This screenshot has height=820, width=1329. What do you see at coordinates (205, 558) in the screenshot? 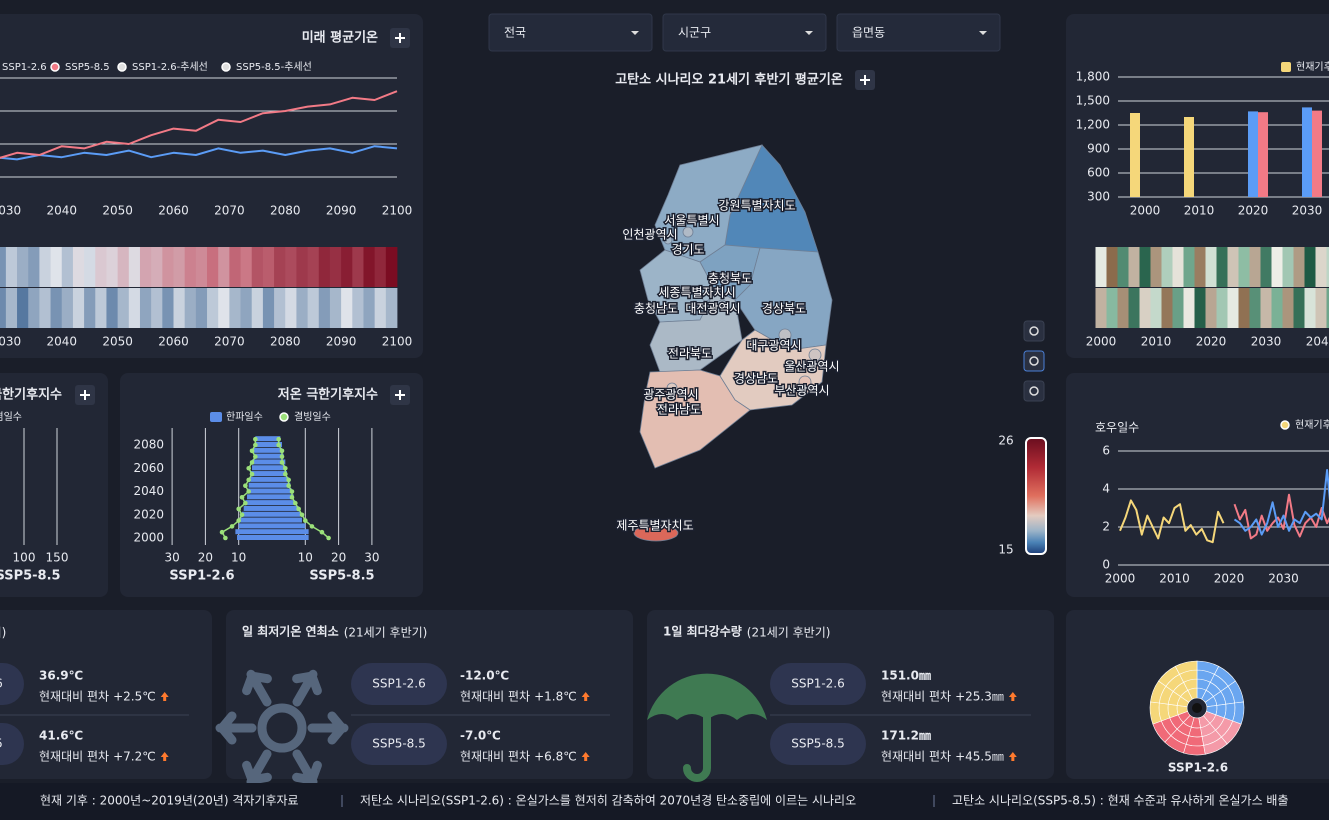
I see `x-tick-label: 20` at bounding box center [205, 558].